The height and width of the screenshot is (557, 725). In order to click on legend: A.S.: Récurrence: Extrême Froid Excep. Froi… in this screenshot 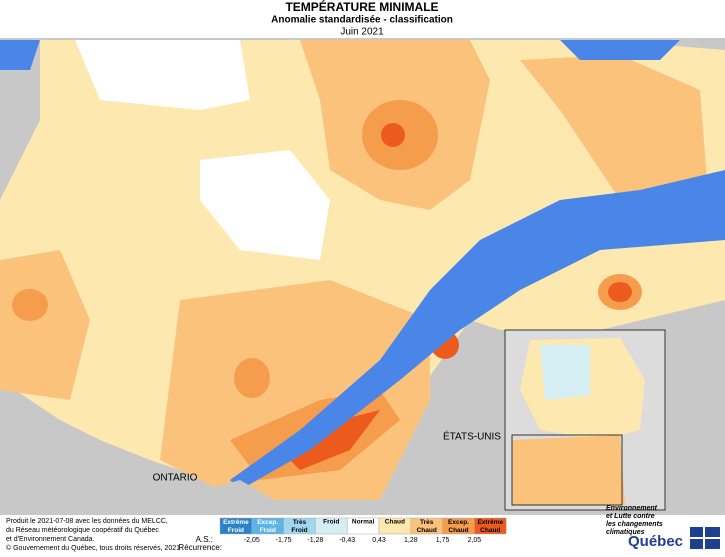, I will do `click(342, 534)`.